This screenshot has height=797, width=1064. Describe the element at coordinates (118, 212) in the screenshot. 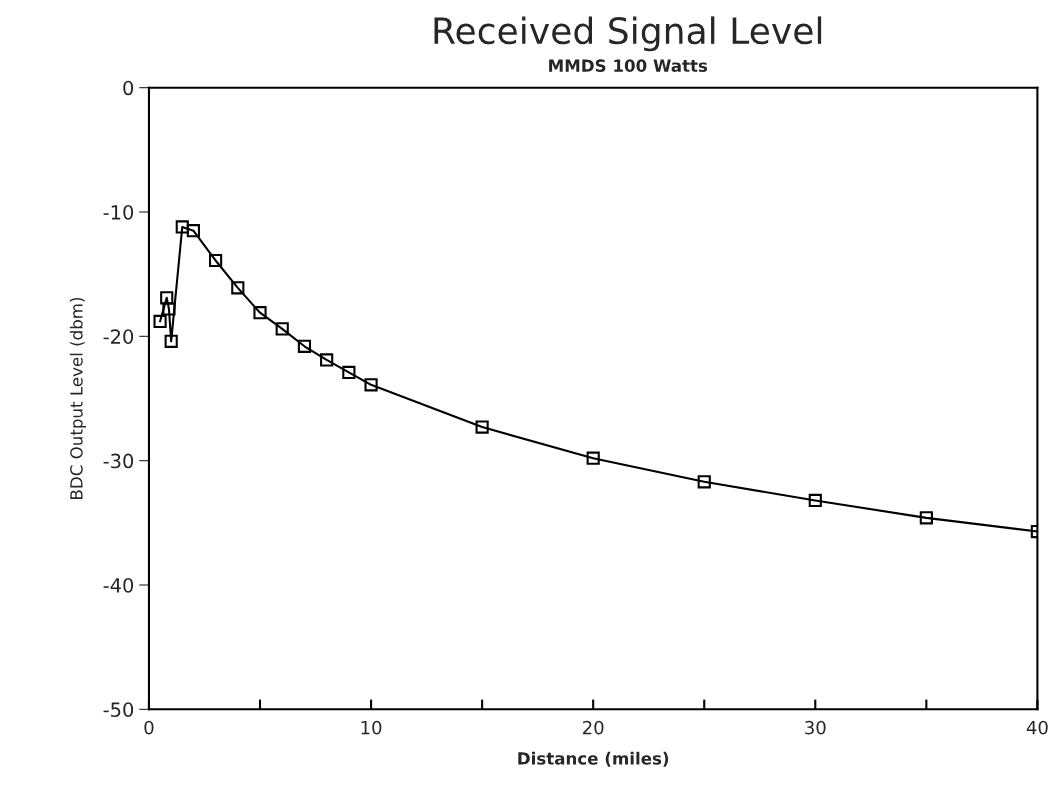

I see `y-tick-label: -10` at that location.